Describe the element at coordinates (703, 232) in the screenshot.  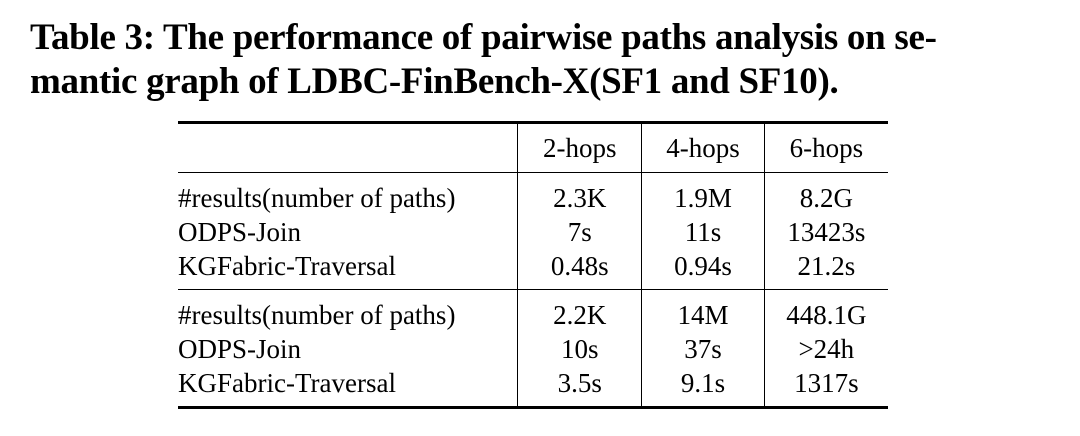
I see `cell-4-hops: 11s` at that location.